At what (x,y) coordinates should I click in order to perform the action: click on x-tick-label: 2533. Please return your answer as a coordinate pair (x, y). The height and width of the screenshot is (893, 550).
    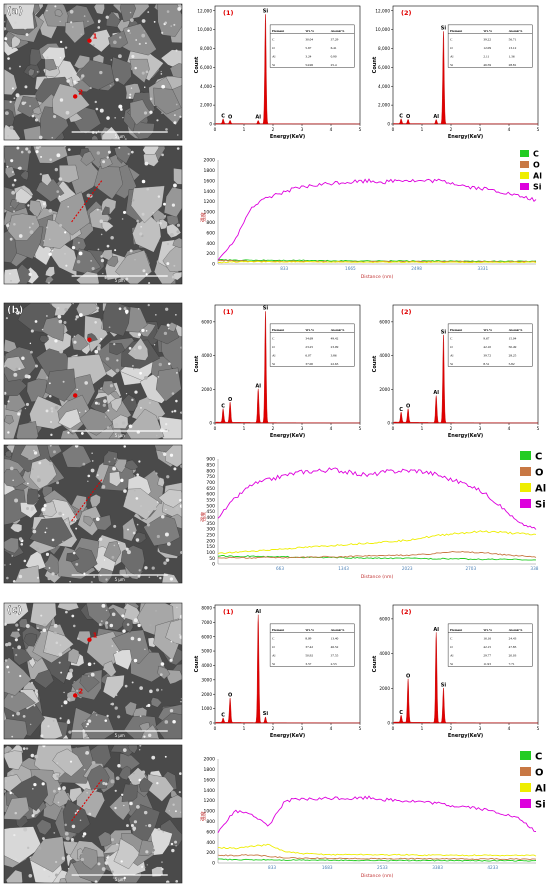
    Looking at the image, I should click on (382, 867).